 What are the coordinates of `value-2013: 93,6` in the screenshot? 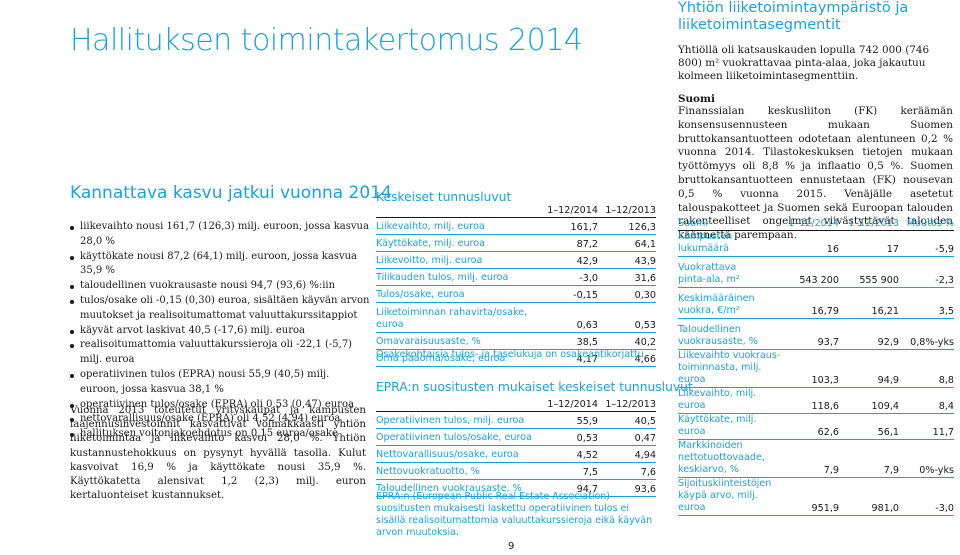 It's located at (627, 488).